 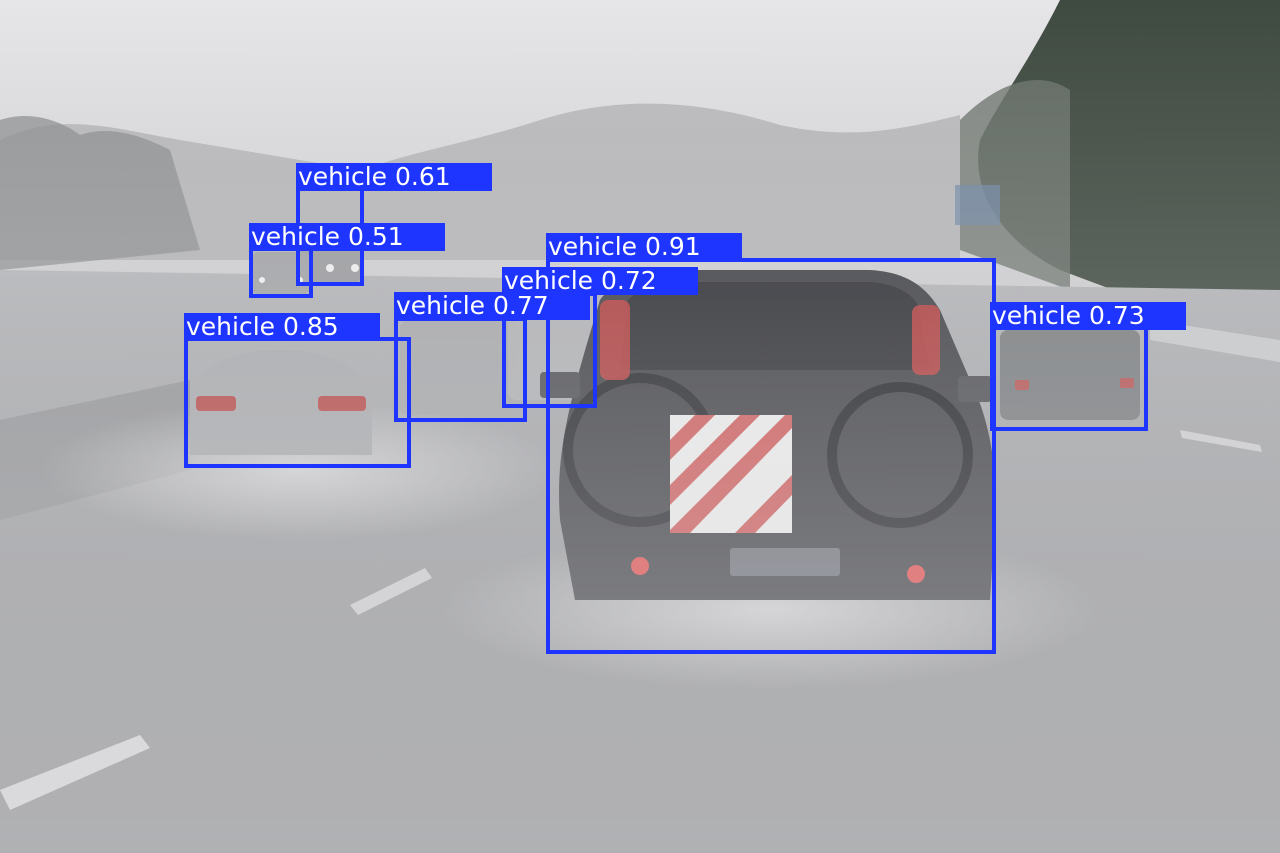 What do you see at coordinates (394, 177) in the screenshot?
I see `detection-label: vehicle 0.61` at bounding box center [394, 177].